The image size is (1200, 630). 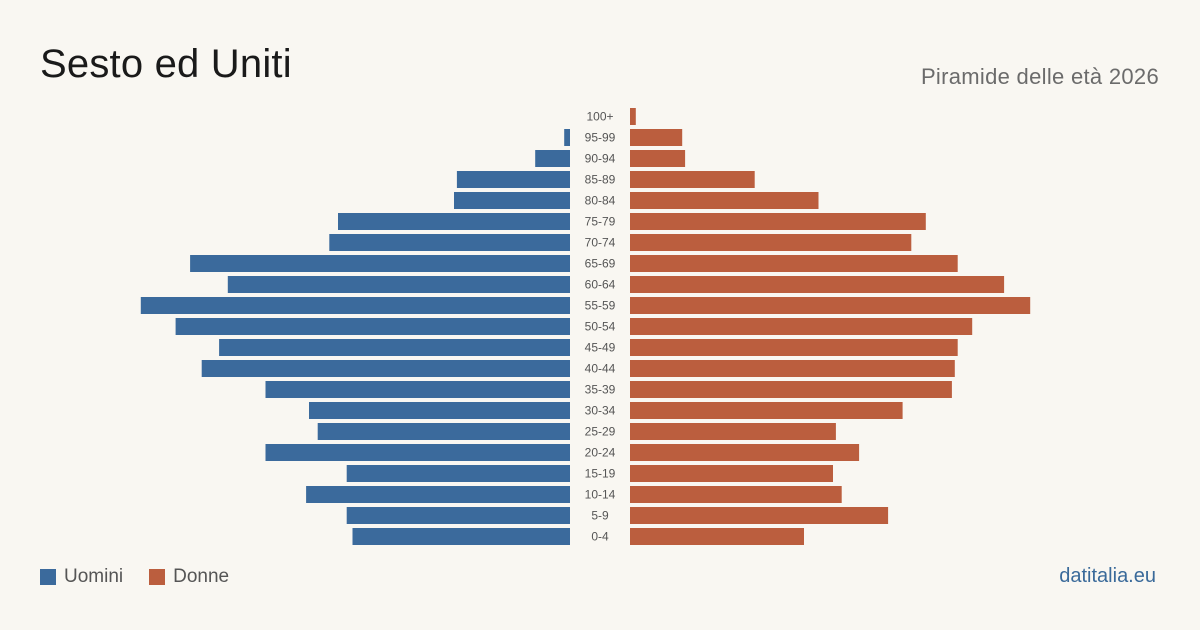 What do you see at coordinates (600, 432) in the screenshot?
I see `age-label-25-29: 25-29` at bounding box center [600, 432].